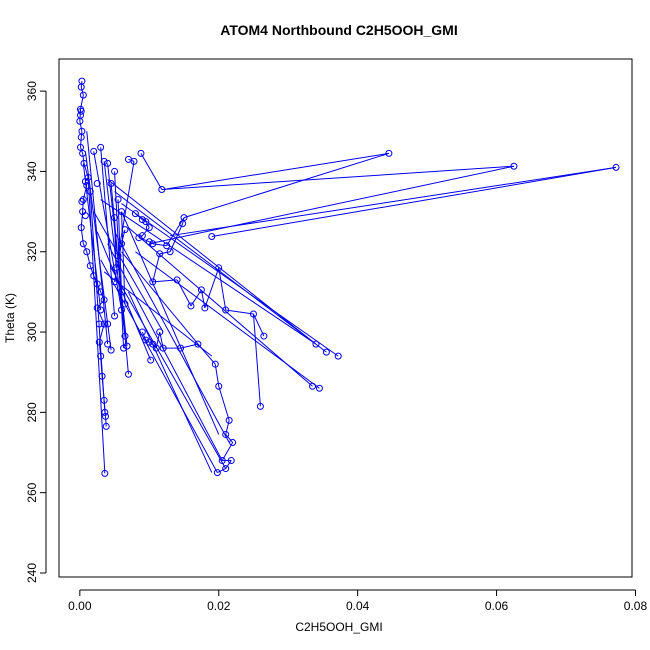 Image resolution: width=650 pixels, height=650 pixels. What do you see at coordinates (338, 30) in the screenshot?
I see `chart-title: ATOM4 Northbound C2H5OOH_GMI` at bounding box center [338, 30].